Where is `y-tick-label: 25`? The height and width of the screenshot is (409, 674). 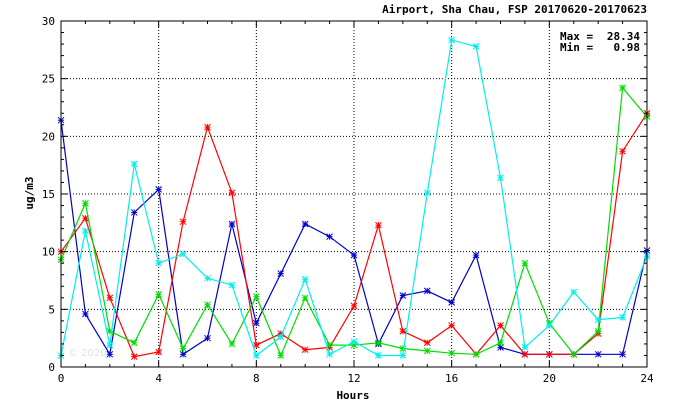 y-tick-label: 25 is located at coordinates (48, 79).